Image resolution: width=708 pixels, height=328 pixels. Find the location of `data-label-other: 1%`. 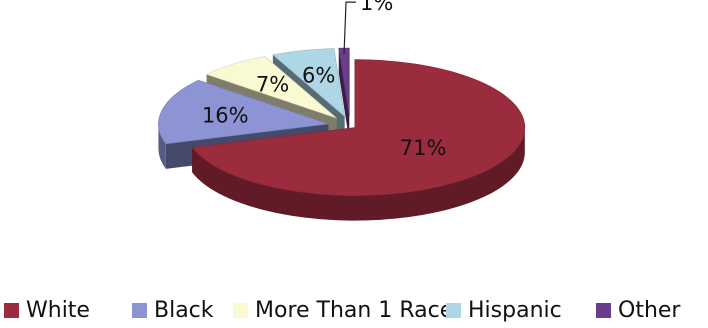

data-label-other: 1% is located at coordinates (376, 7).